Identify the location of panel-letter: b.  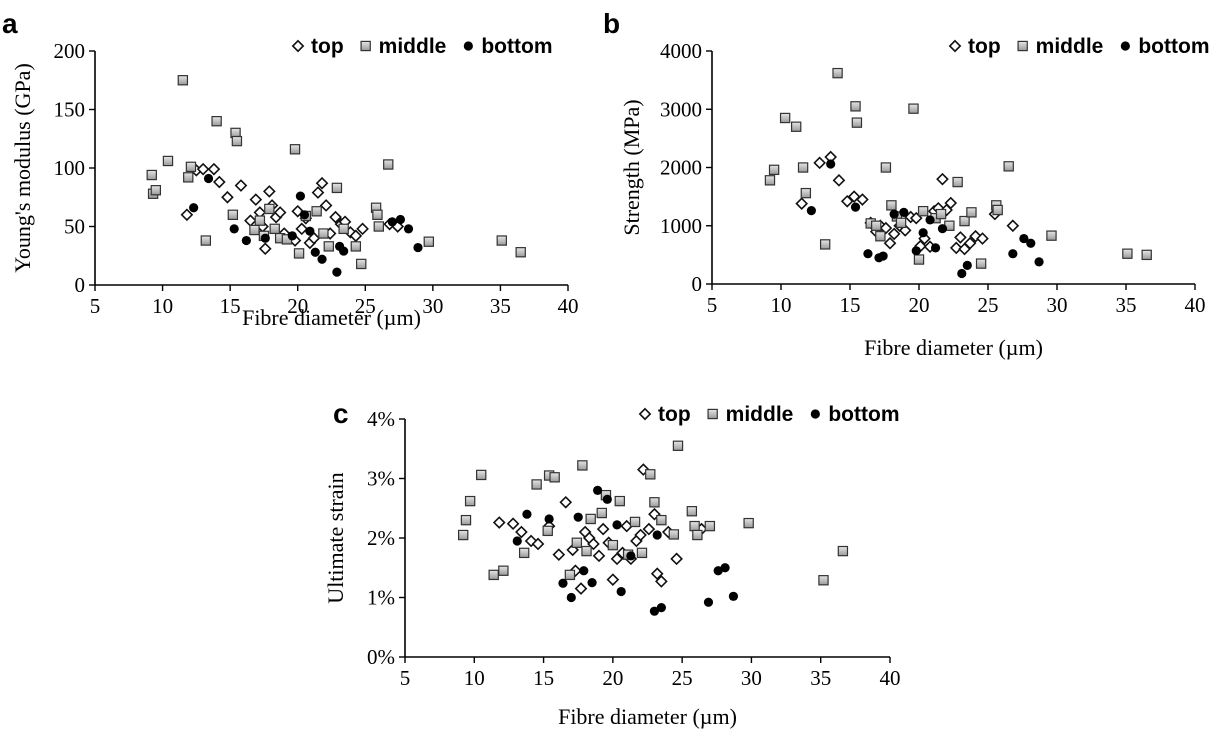
(611, 23).